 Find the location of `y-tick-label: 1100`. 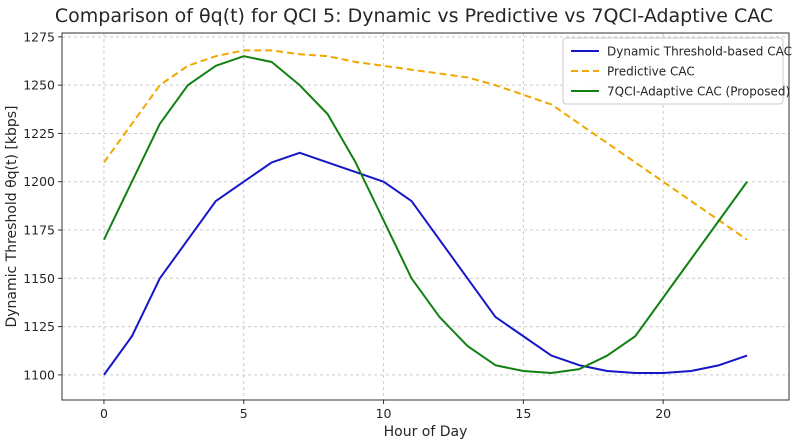

y-tick-label: 1100 is located at coordinates (39, 374).